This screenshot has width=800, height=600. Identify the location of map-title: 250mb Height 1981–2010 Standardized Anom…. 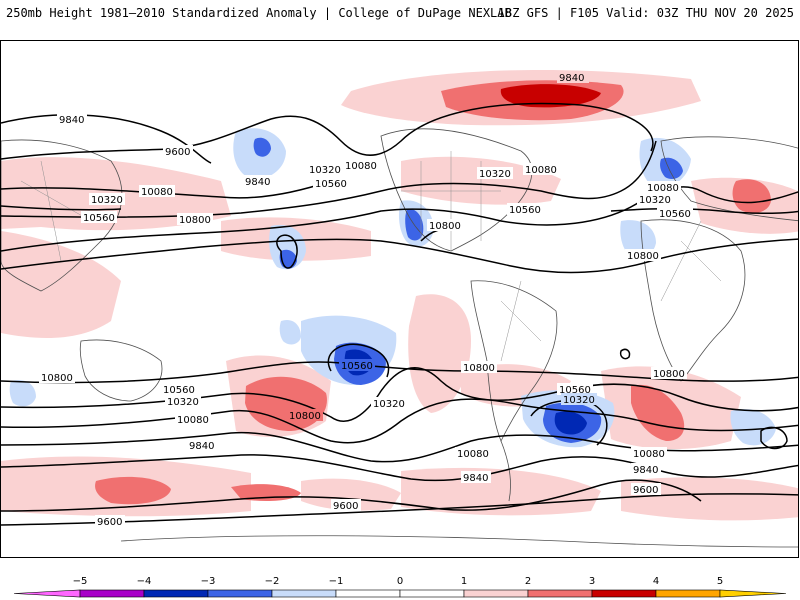
(259, 13).